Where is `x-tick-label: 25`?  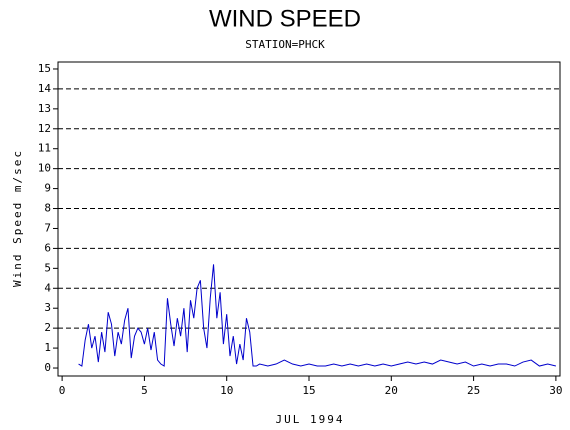
x-tick-label: 25 is located at coordinates (473, 390).